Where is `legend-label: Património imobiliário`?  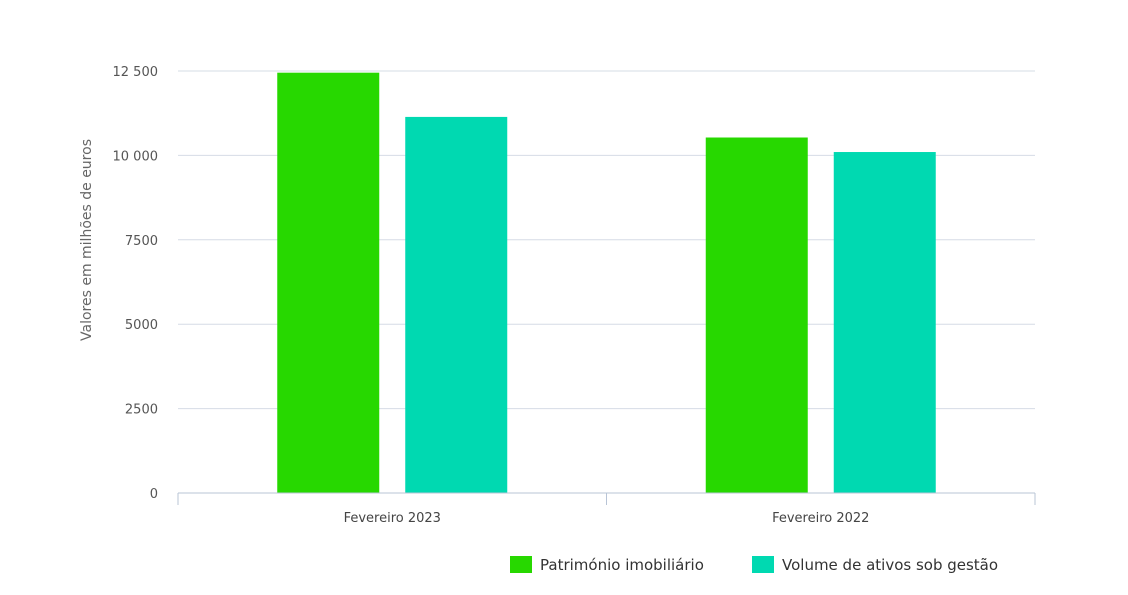
legend-label: Património imobiliário is located at coordinates (622, 565).